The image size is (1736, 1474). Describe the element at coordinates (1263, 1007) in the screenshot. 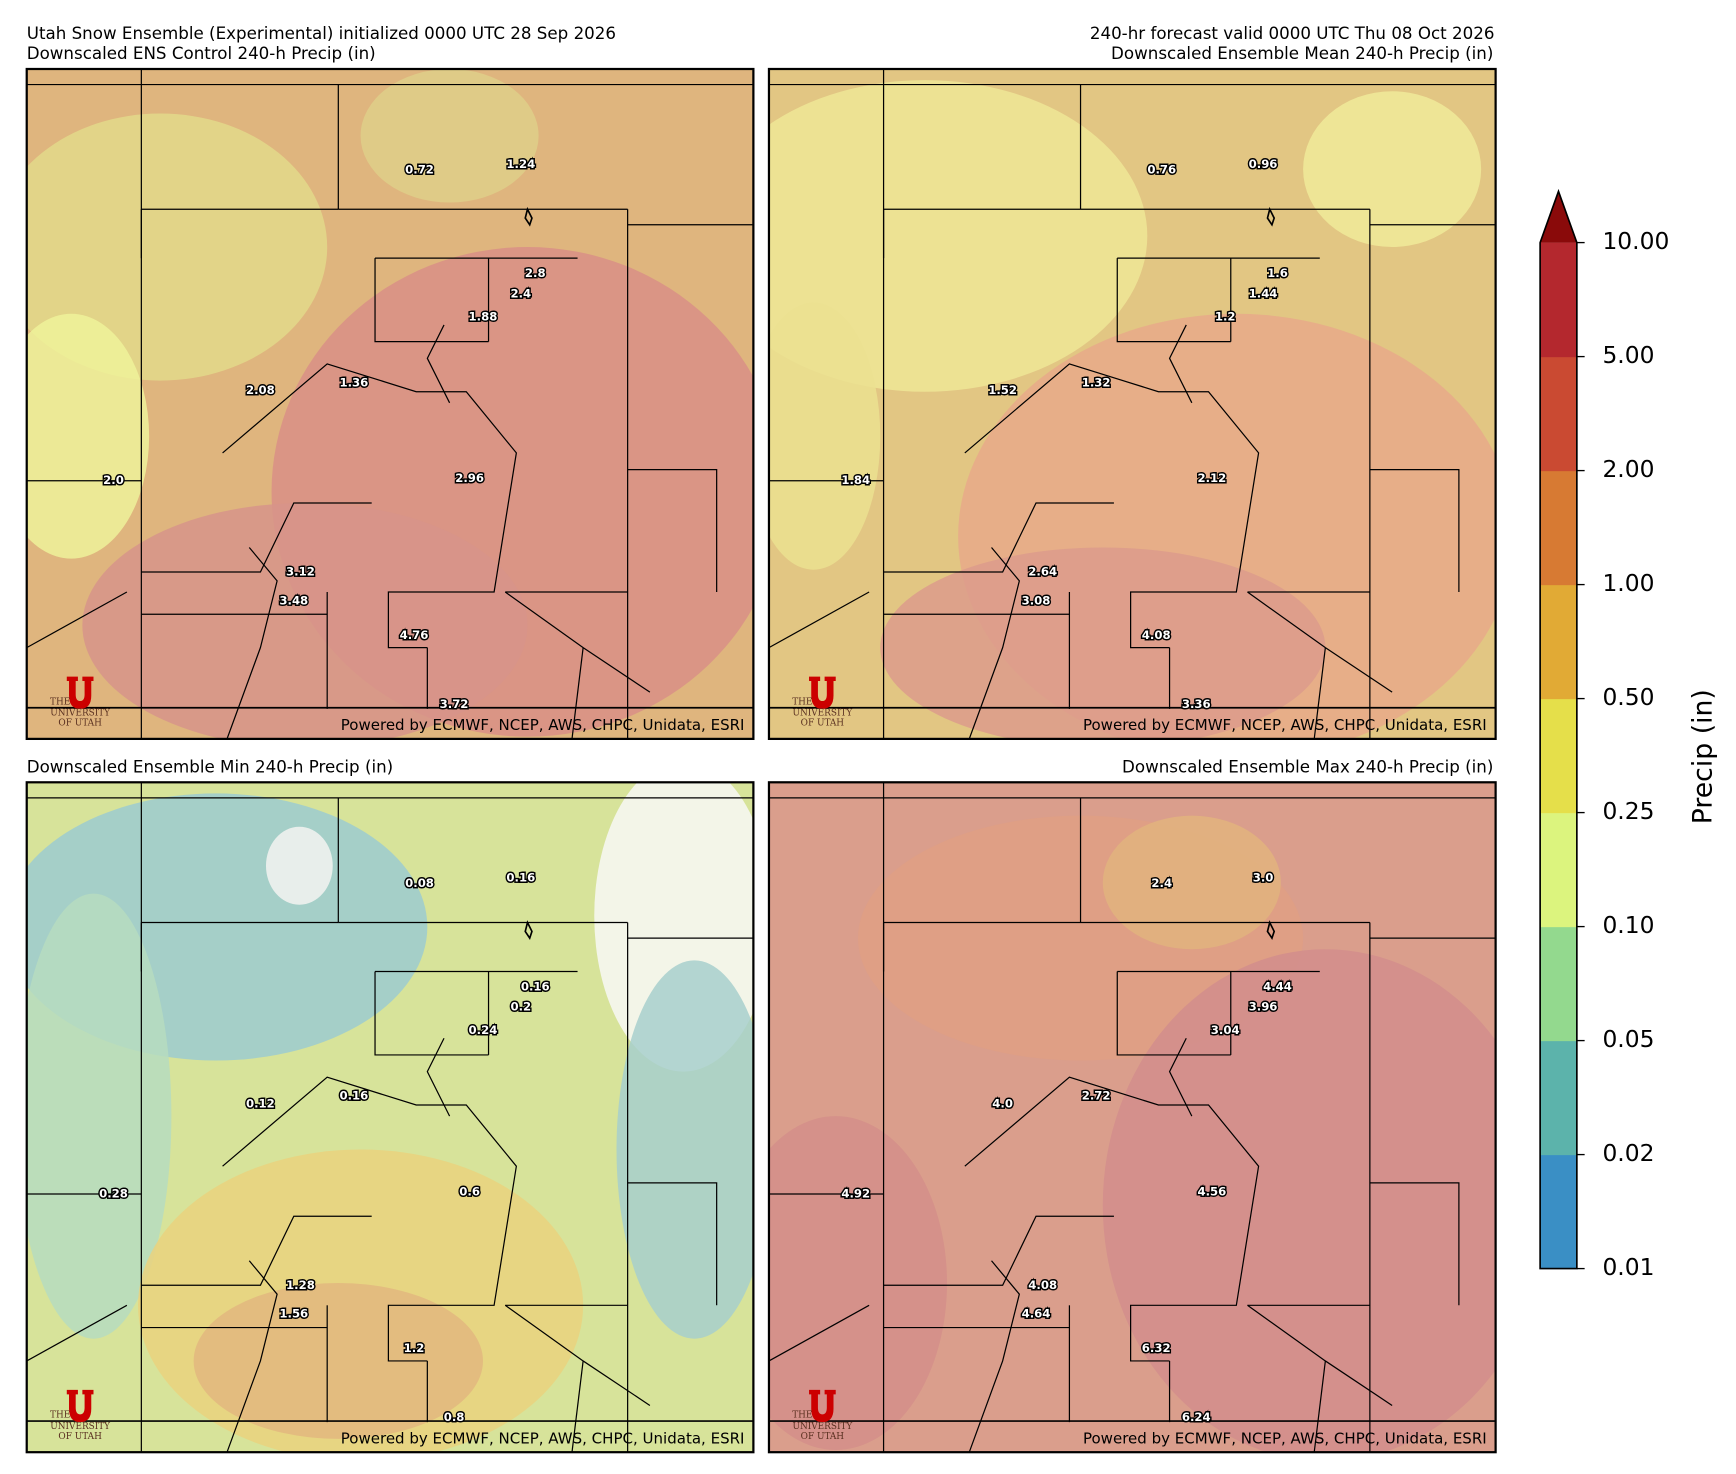

I see `point-label: 3.96` at that location.